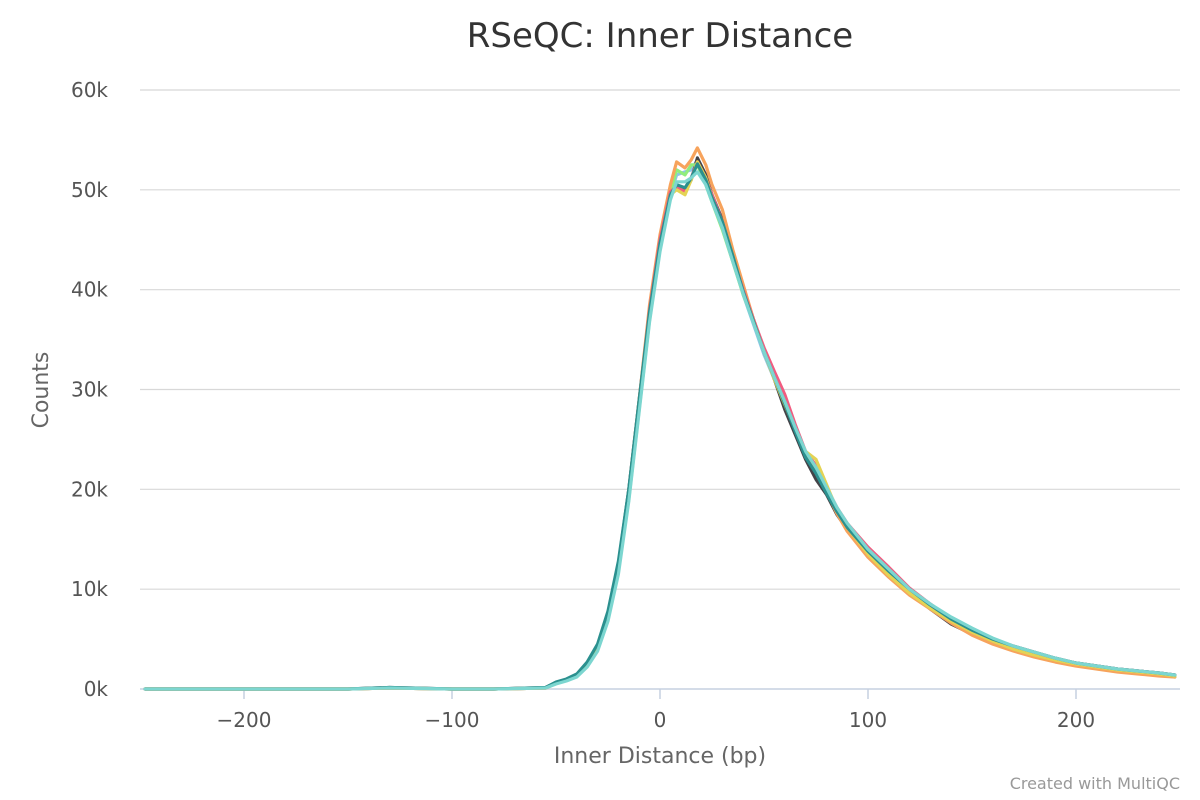 Image resolution: width=1200 pixels, height=800 pixels. I want to click on y-axis-ticks: 0k 10k 20k 30k 40k 50k 60k, so click(89, 389).